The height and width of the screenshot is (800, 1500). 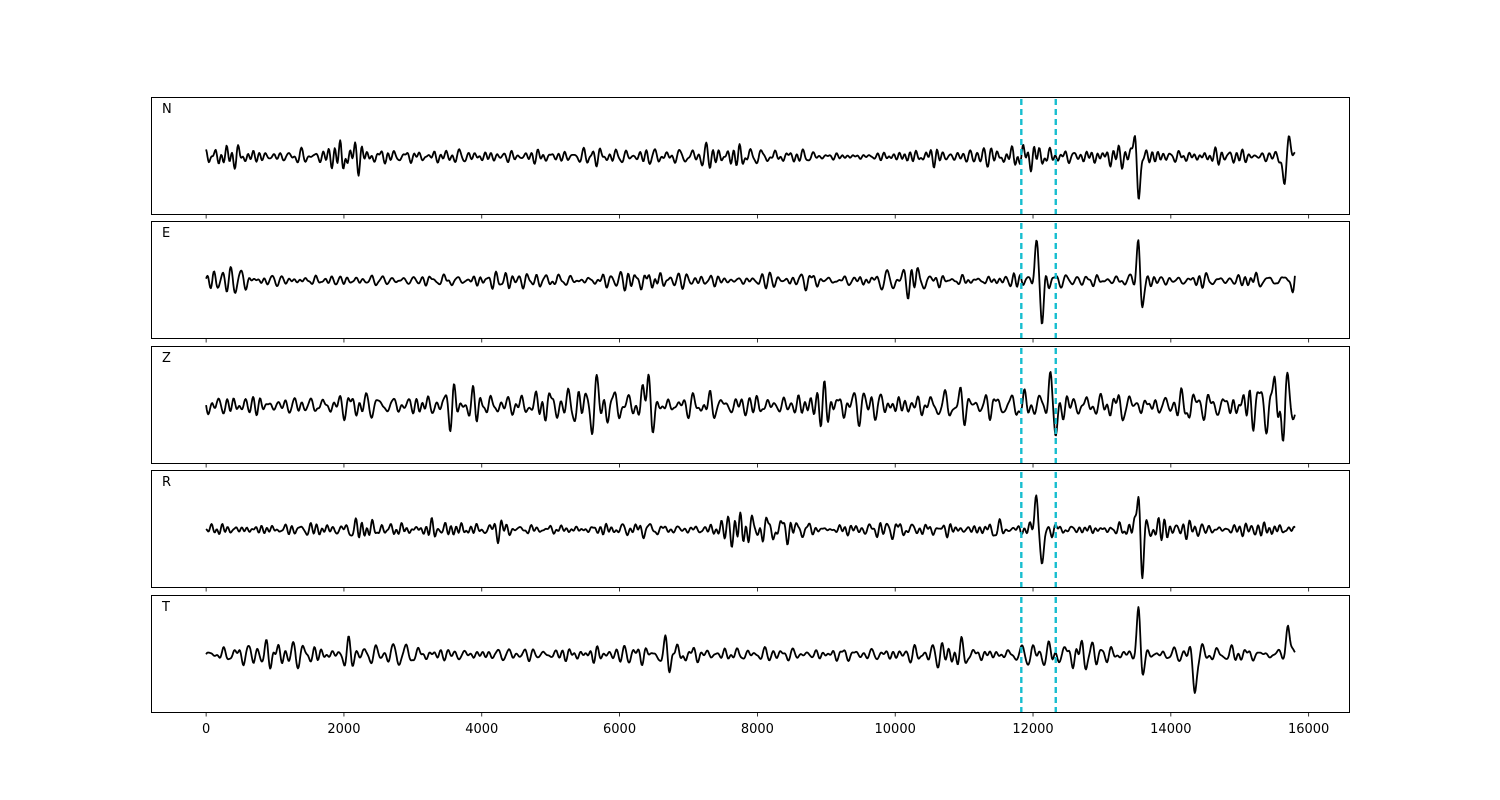 I want to click on waveform-e, so click(x=750, y=282).